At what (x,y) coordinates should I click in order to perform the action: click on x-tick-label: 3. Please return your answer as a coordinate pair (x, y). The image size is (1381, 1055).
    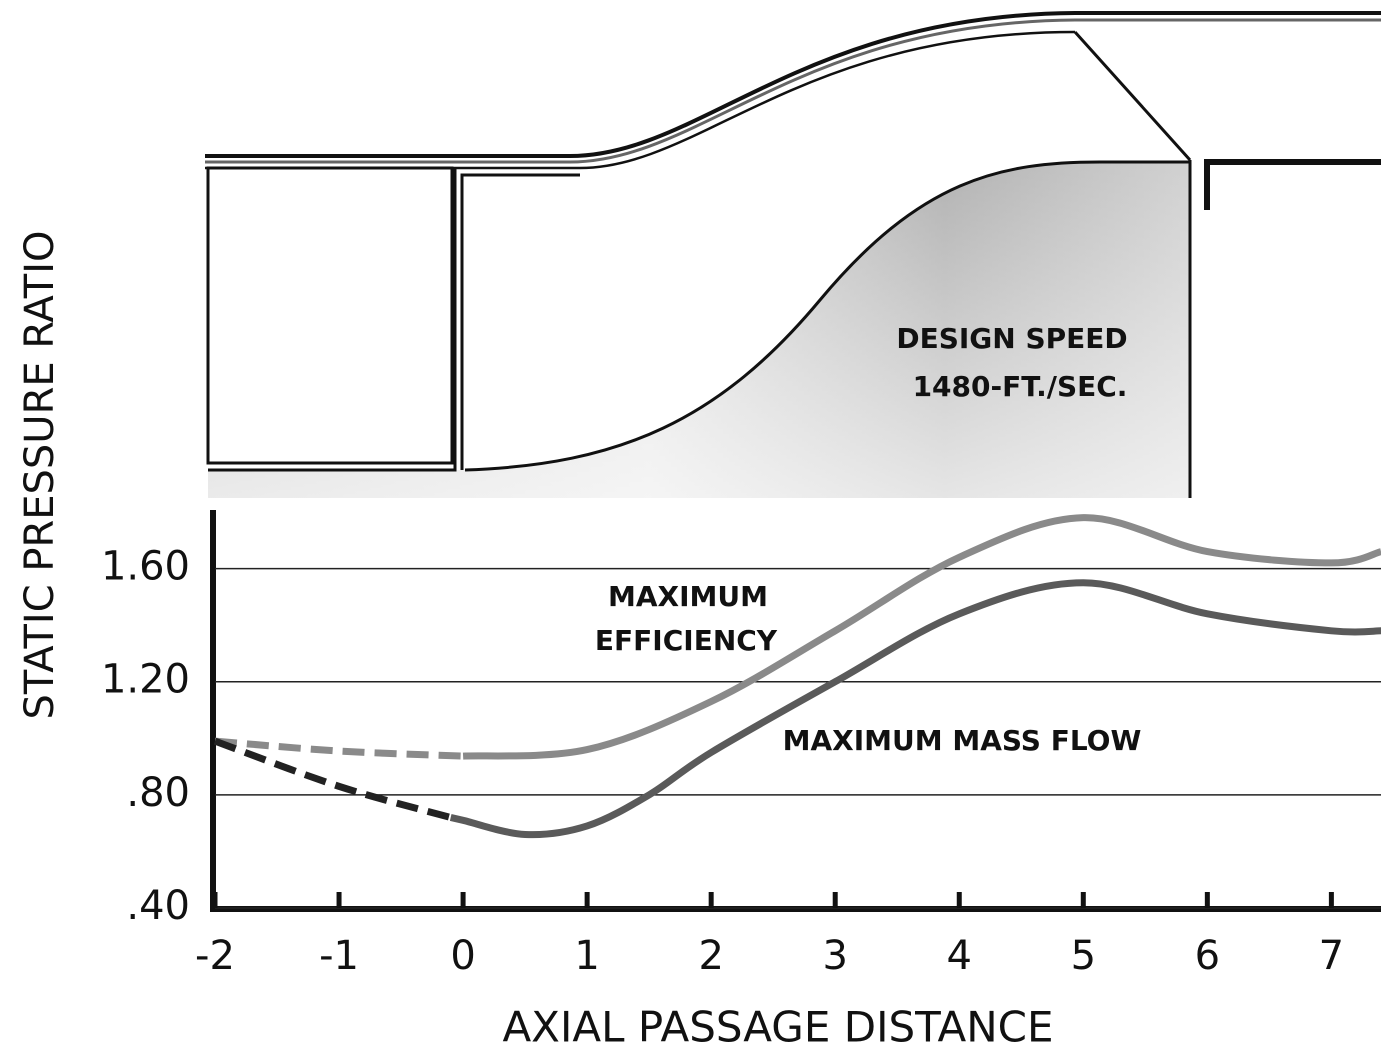
    Looking at the image, I should click on (834, 956).